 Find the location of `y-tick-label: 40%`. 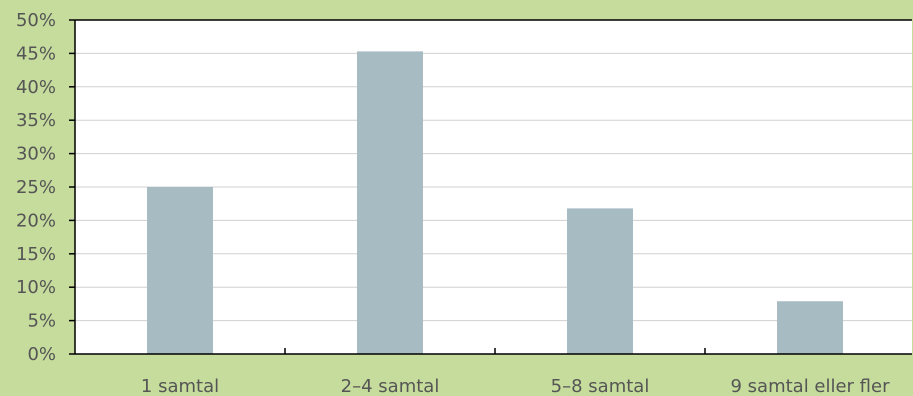

y-tick-label: 40% is located at coordinates (36, 87).